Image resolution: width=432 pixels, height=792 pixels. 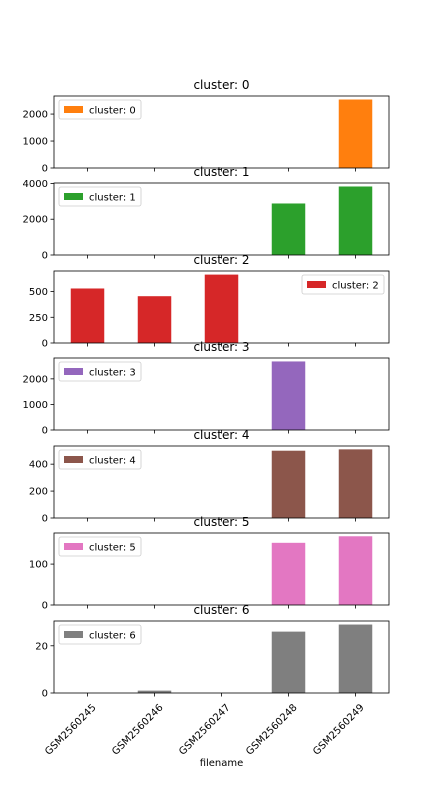 I want to click on legend: cluster: 4, so click(x=100, y=459).